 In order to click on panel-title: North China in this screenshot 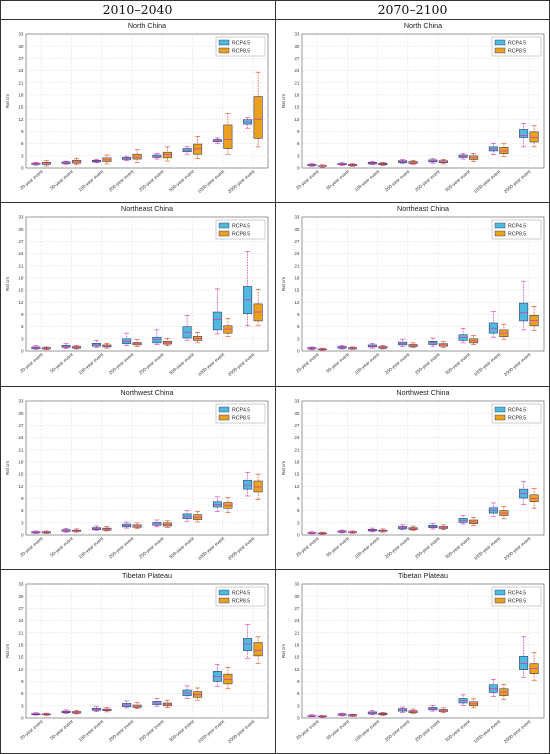, I will do `click(147, 25)`.